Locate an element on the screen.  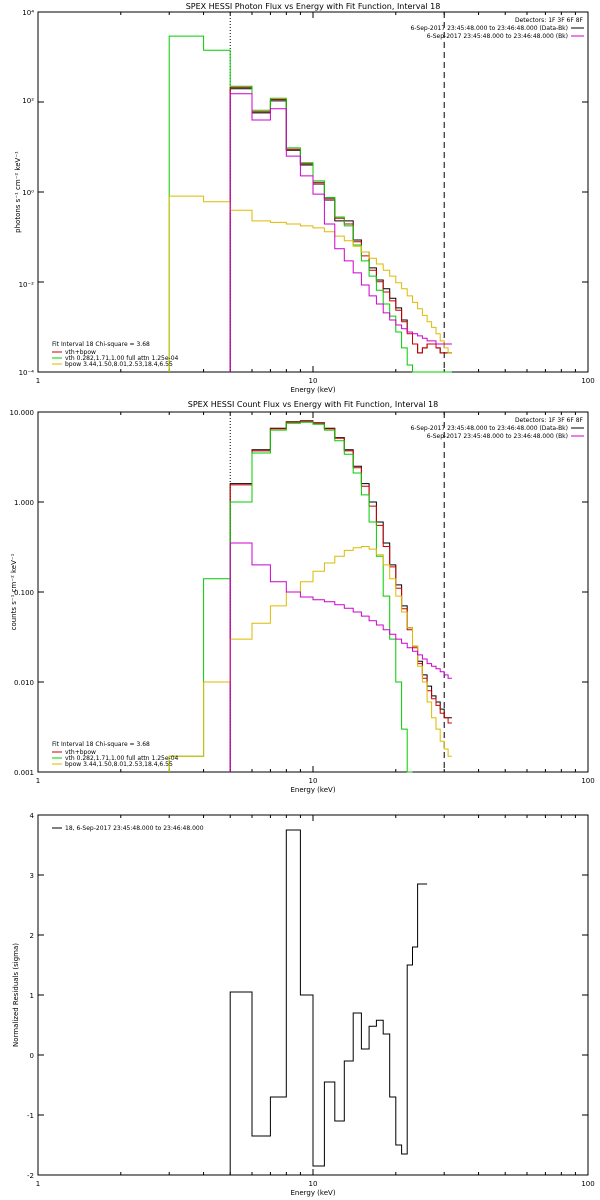
y-tick-label: 10⁻² is located at coordinates (27, 285).